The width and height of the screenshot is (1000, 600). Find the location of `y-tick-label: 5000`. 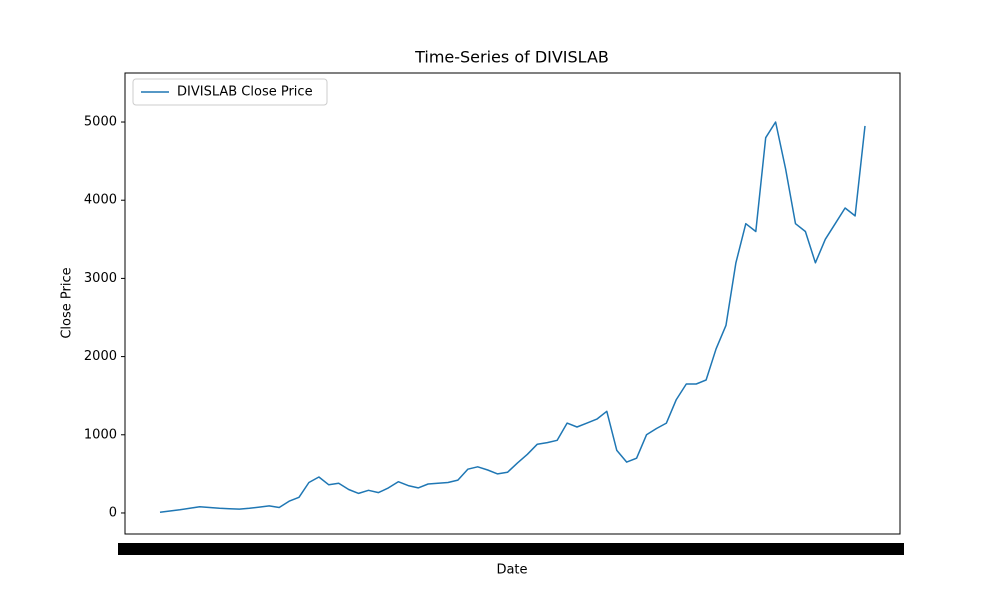

y-tick-label: 5000 is located at coordinates (100, 122).